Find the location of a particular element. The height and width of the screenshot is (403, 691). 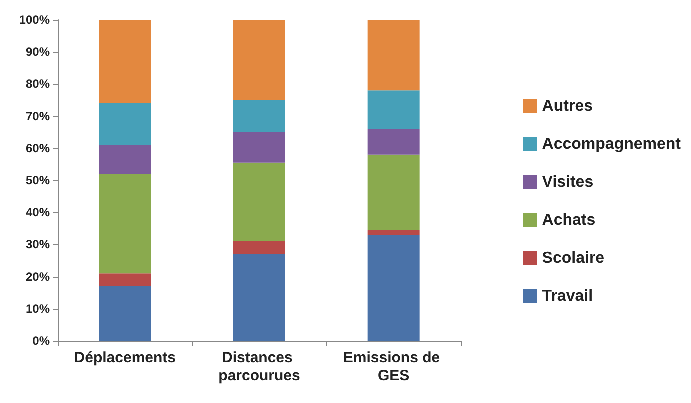

y-tick-label: 20% is located at coordinates (38, 277).